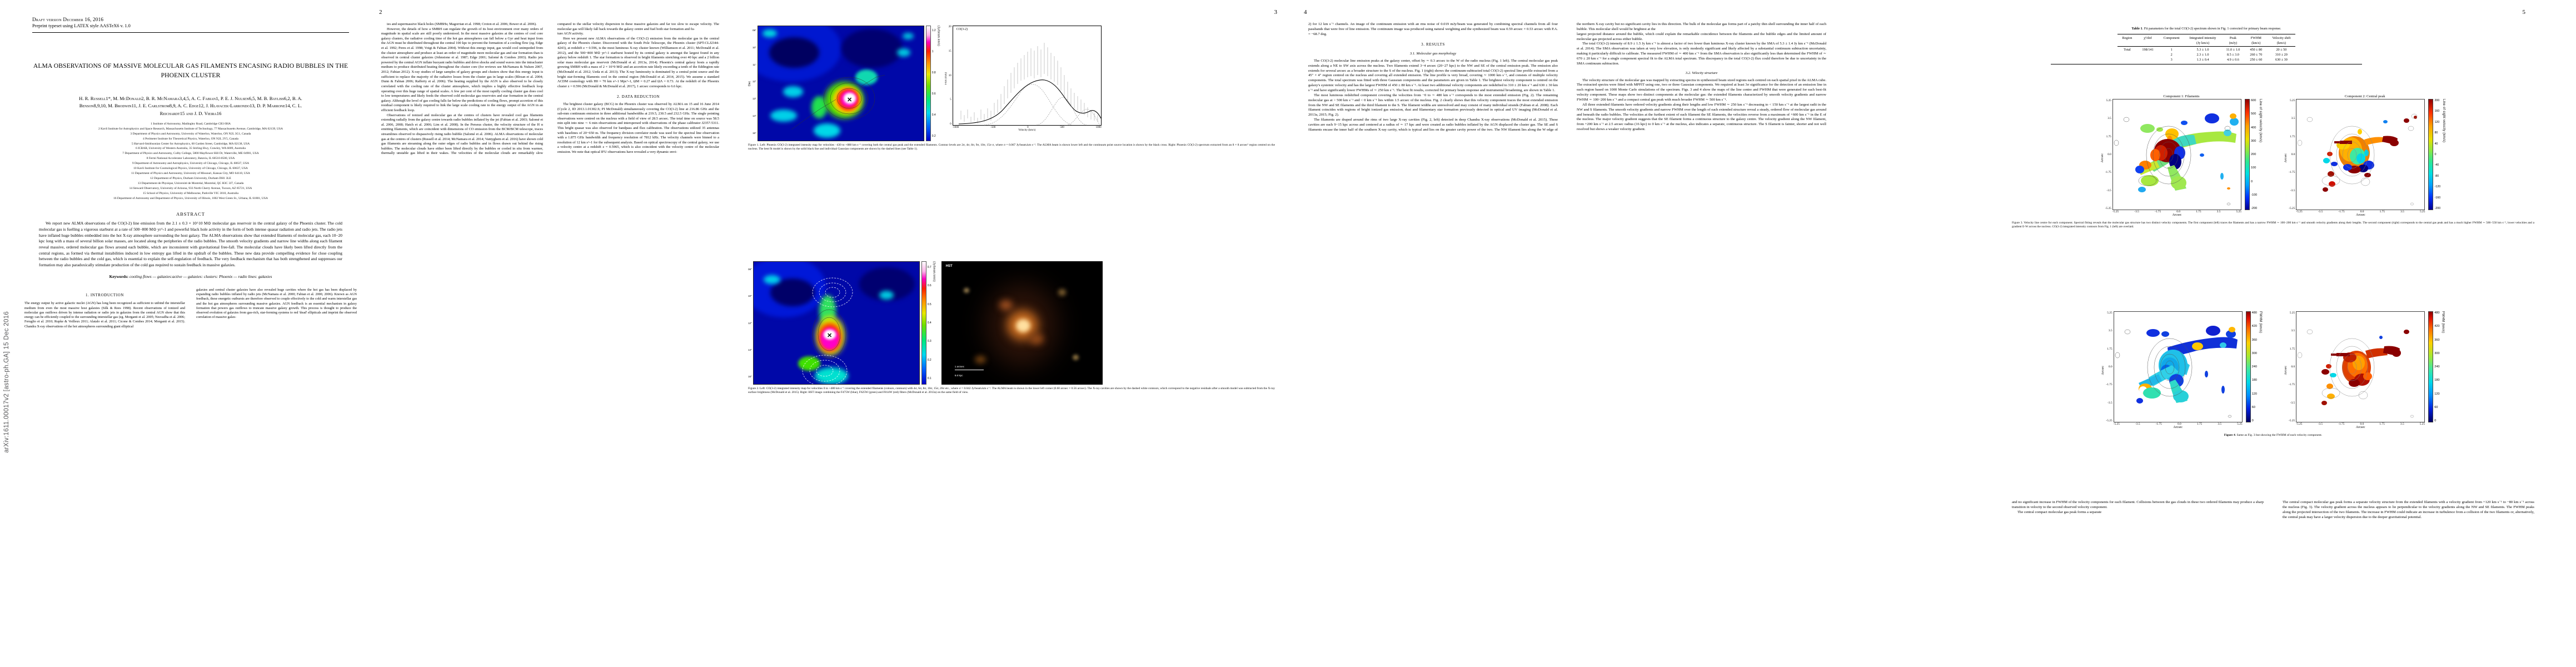 The width and height of the screenshot is (2576, 667). What do you see at coordinates (929, 360) in the screenshot?
I see `cbar-tick: 0.2` at bounding box center [929, 360].